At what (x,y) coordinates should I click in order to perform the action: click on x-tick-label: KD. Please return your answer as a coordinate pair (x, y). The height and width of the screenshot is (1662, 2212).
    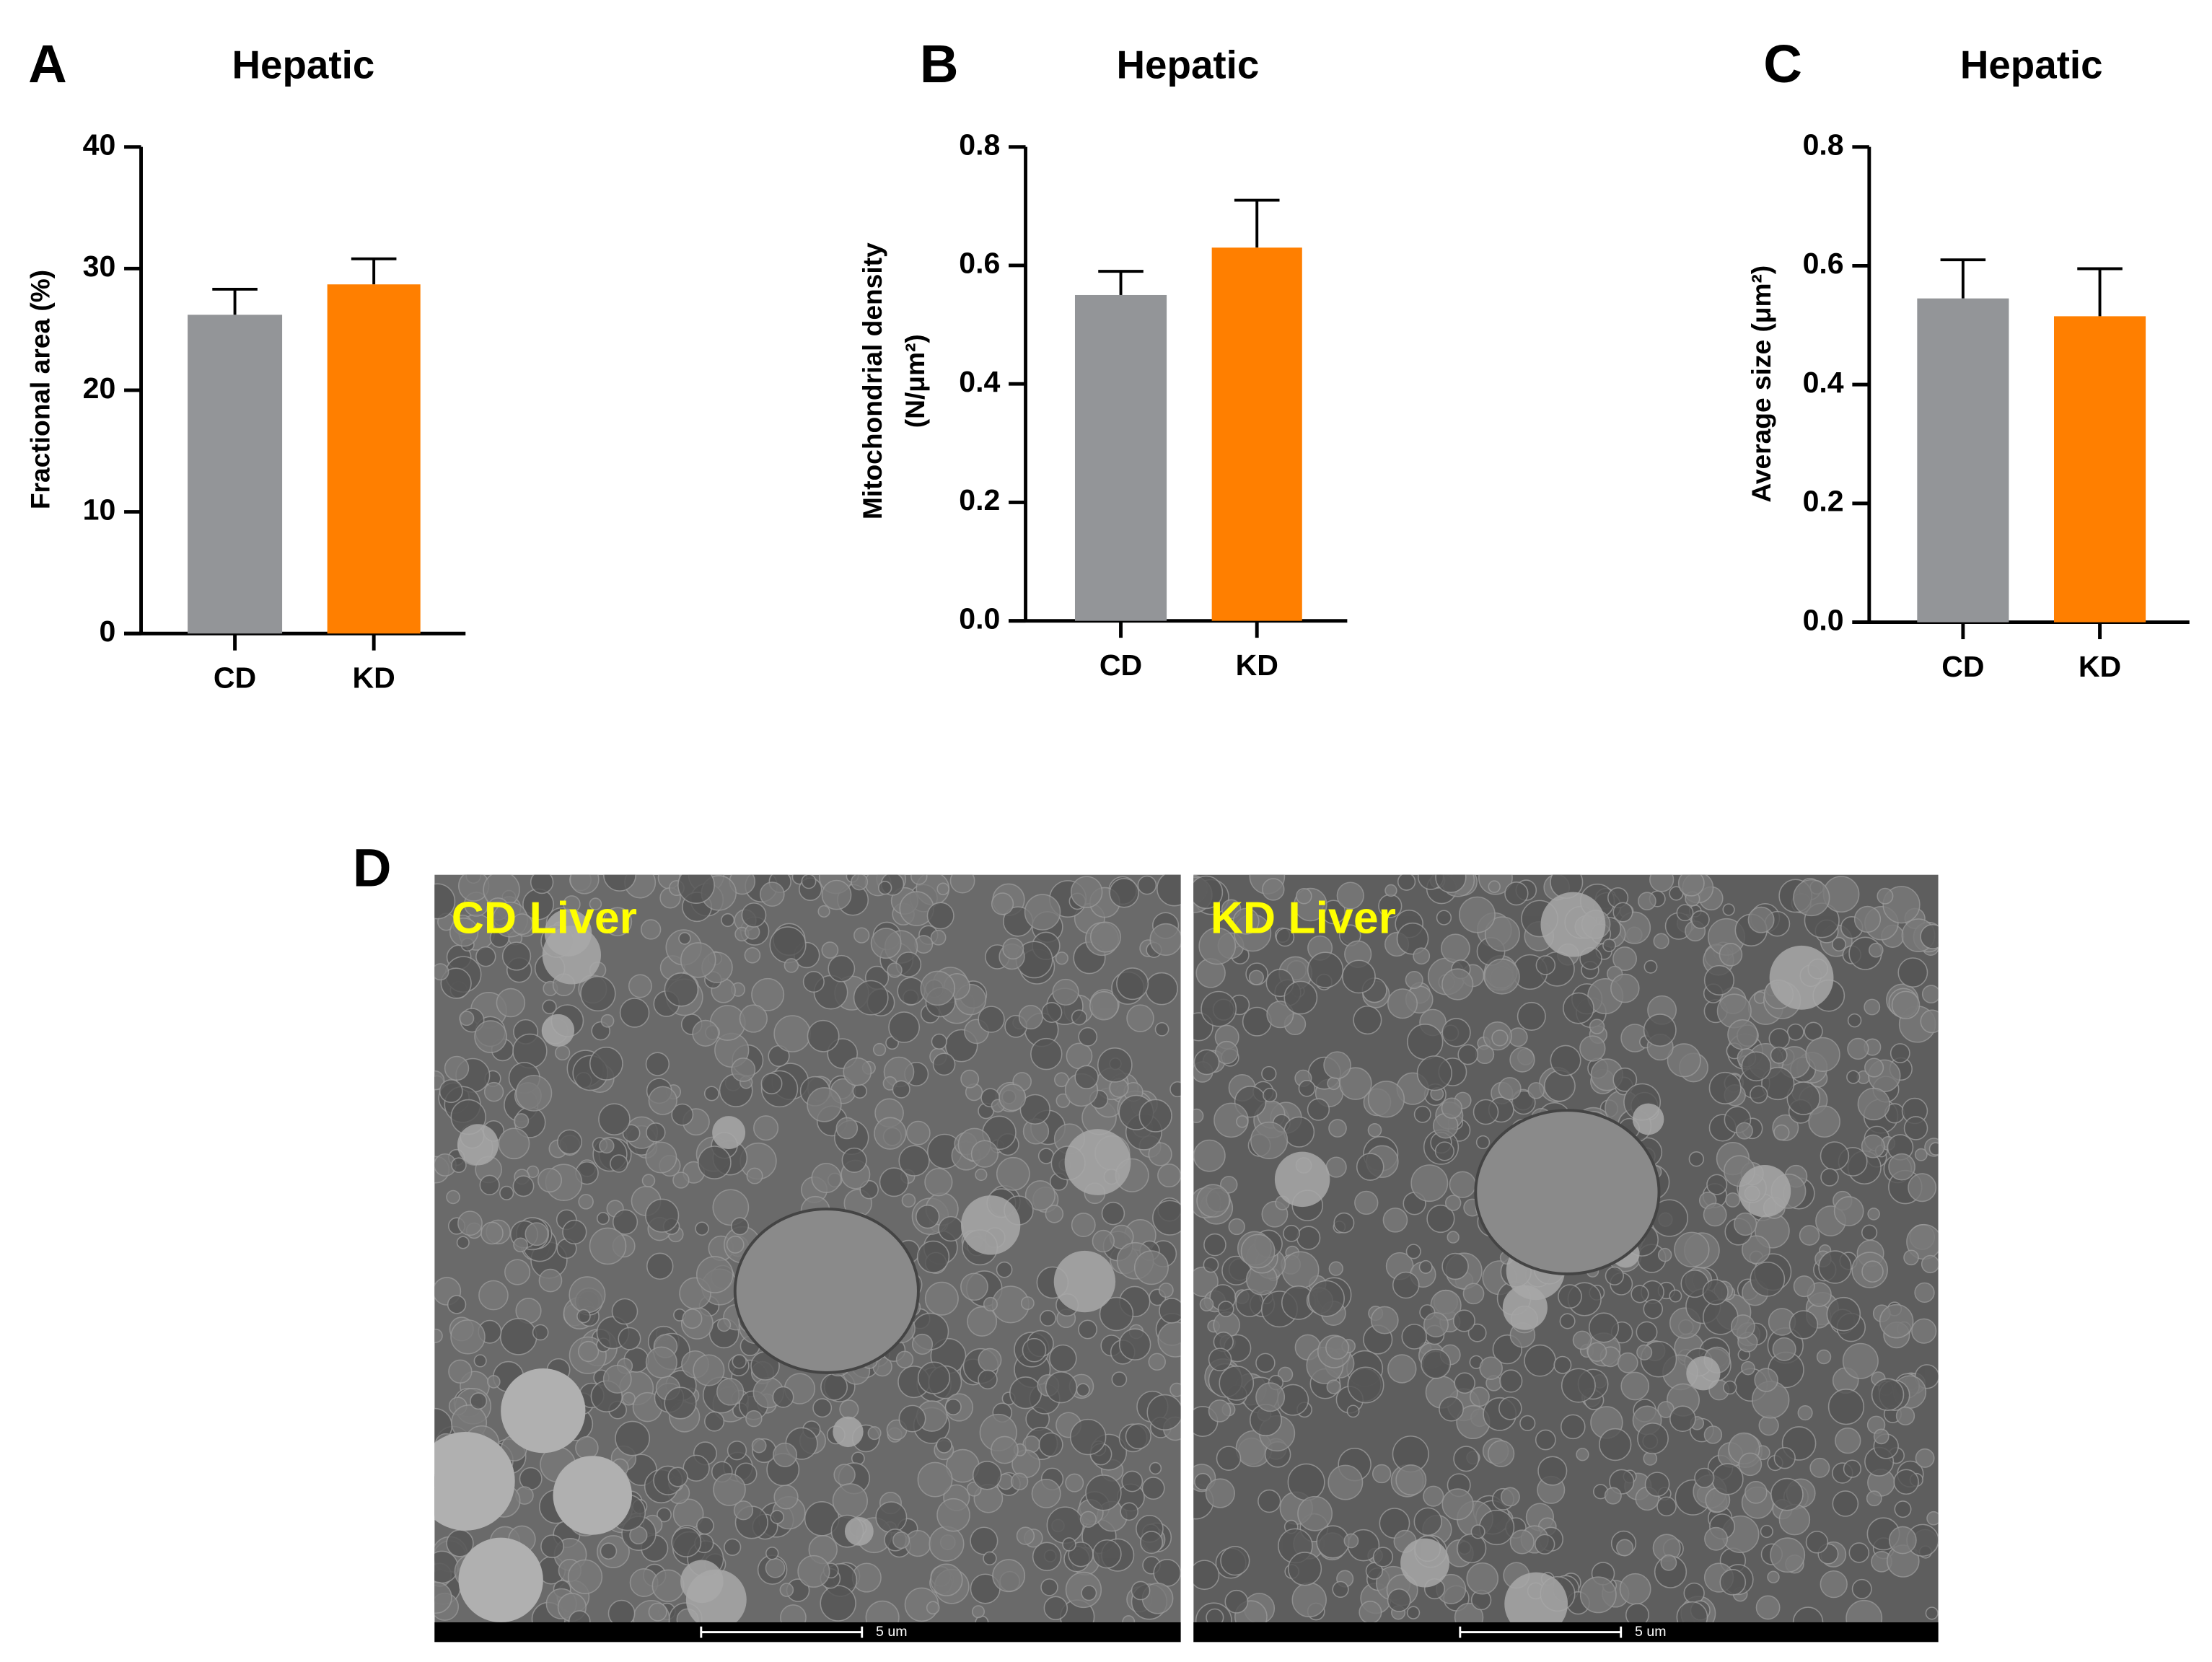
    Looking at the image, I should click on (2100, 666).